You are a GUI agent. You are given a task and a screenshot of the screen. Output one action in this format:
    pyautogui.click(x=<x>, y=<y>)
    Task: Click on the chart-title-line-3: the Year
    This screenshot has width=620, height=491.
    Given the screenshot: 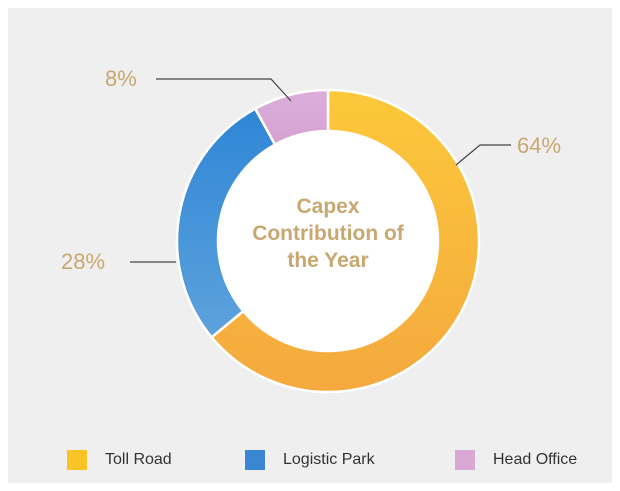 What is the action you would take?
    pyautogui.click(x=328, y=260)
    